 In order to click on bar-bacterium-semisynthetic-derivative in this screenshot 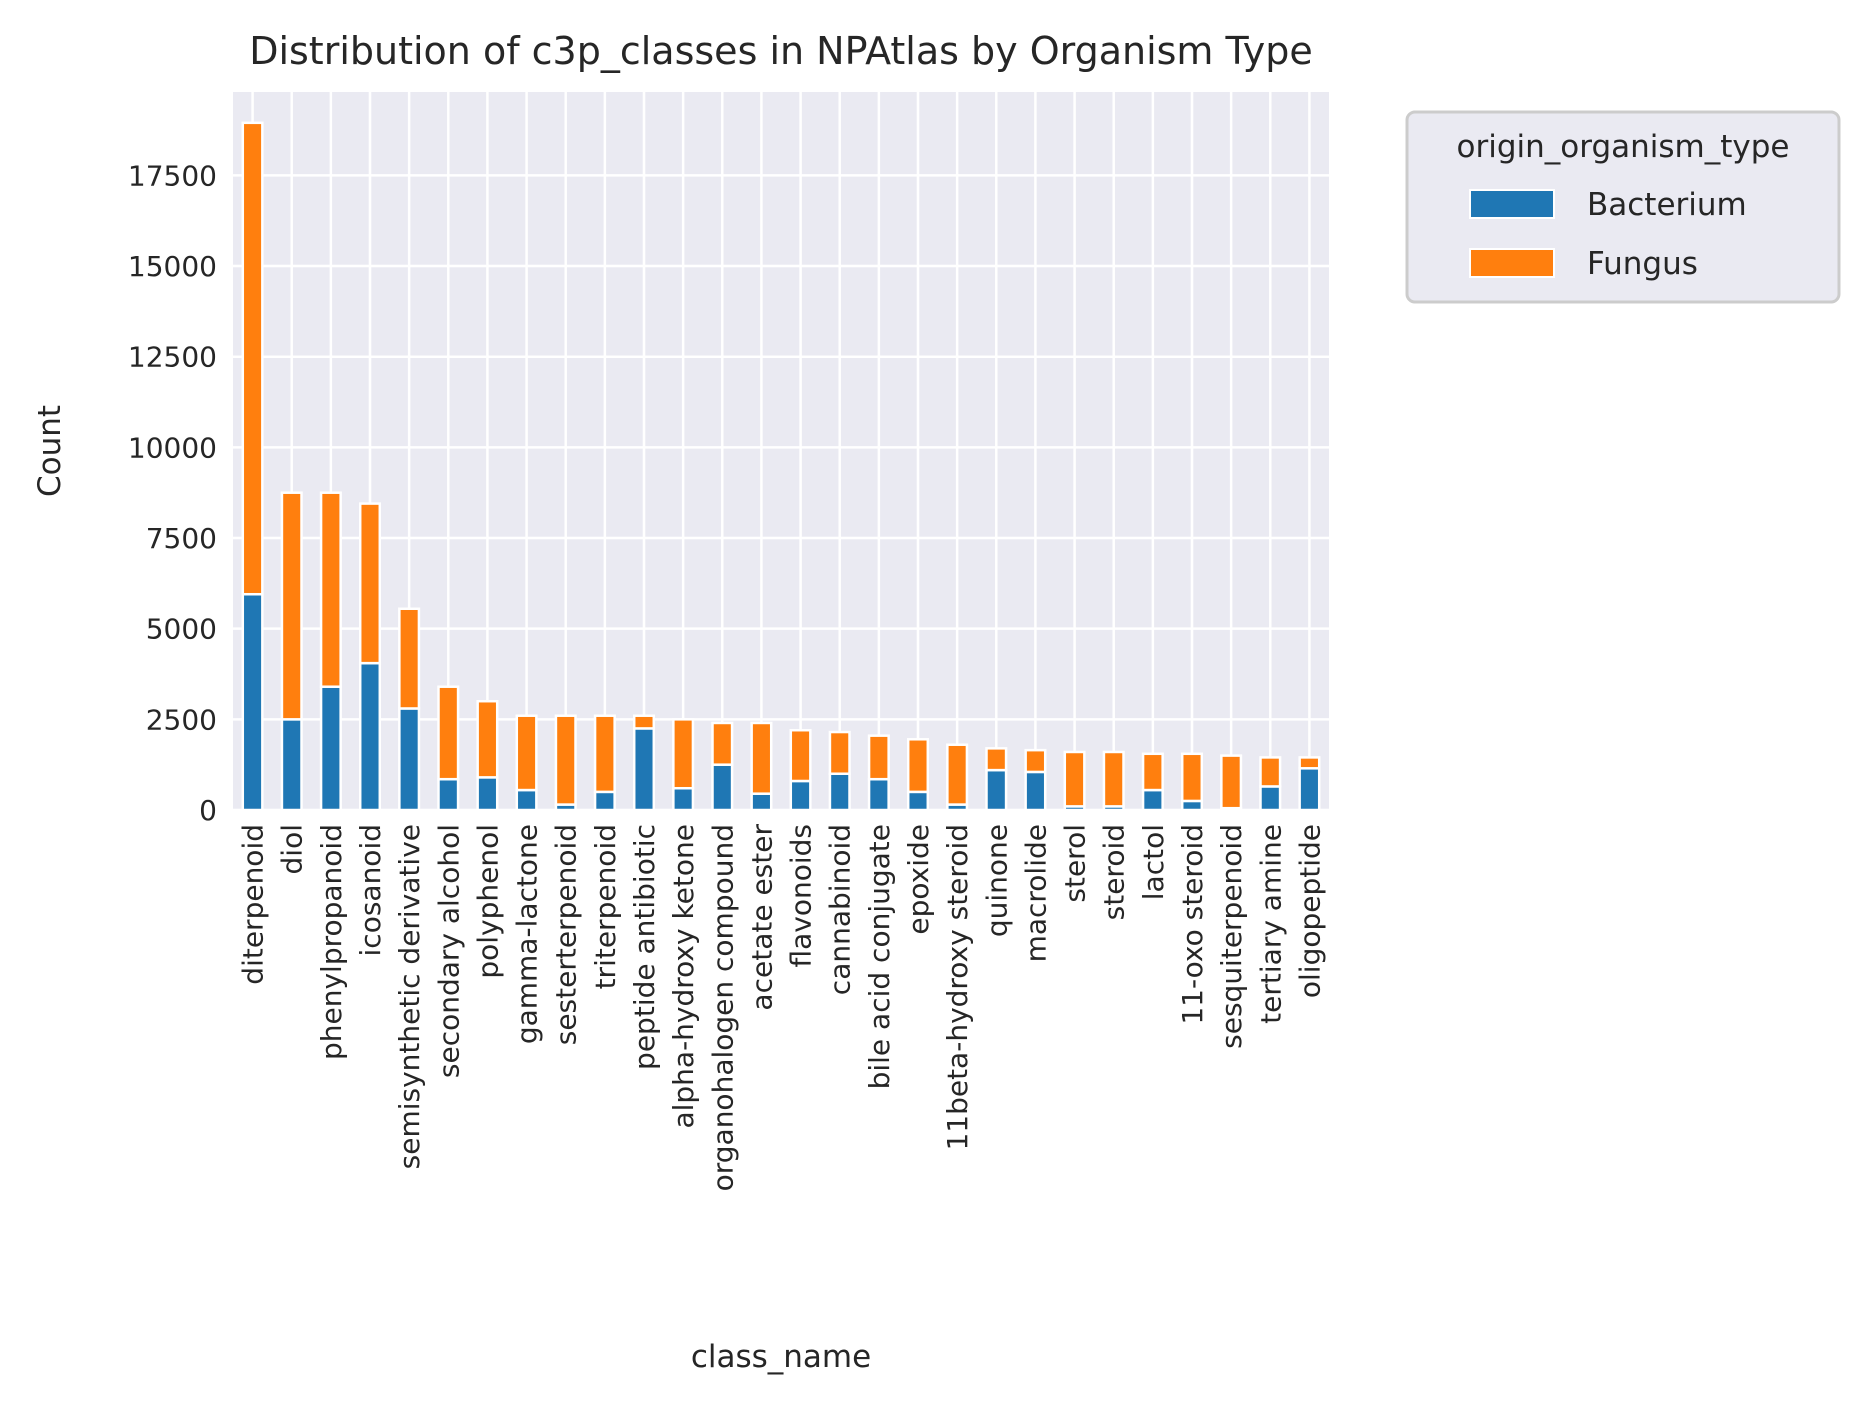, I will do `click(409, 759)`.